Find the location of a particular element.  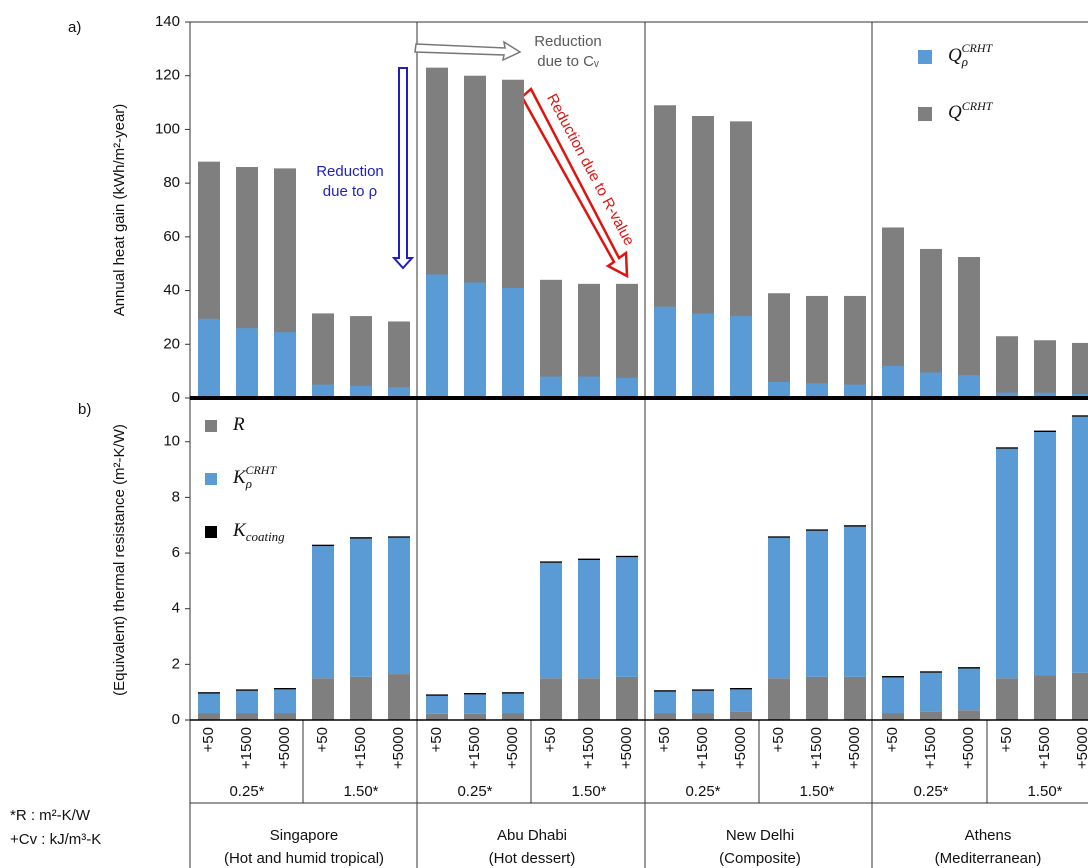

y-tick-label: 6 is located at coordinates (176, 552).